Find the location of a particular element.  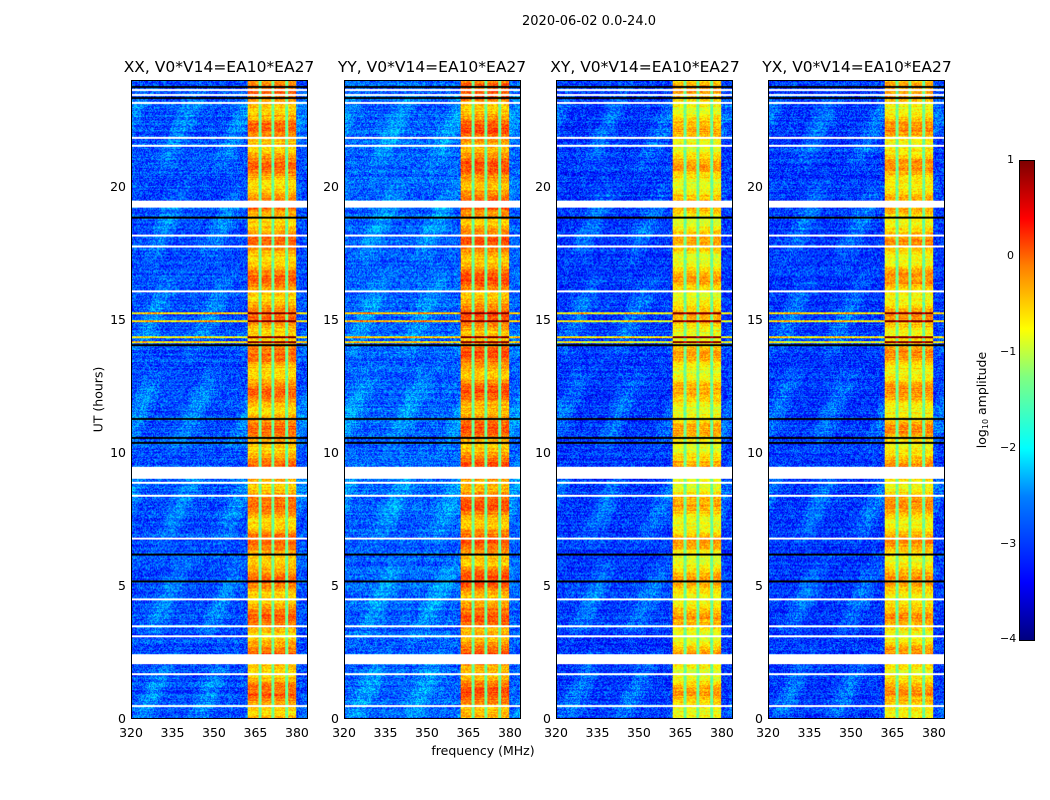

colorbar is located at coordinates (1027, 400).